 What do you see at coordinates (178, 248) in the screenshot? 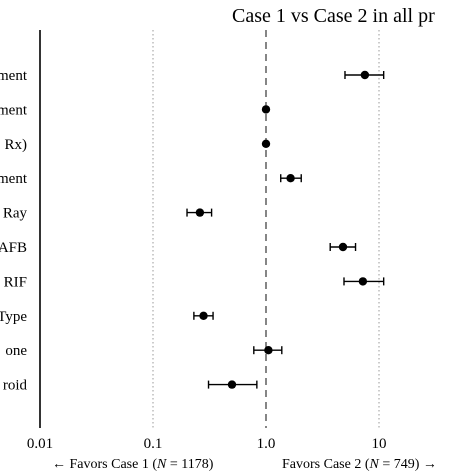
I see `forest-row: AFB` at bounding box center [178, 248].